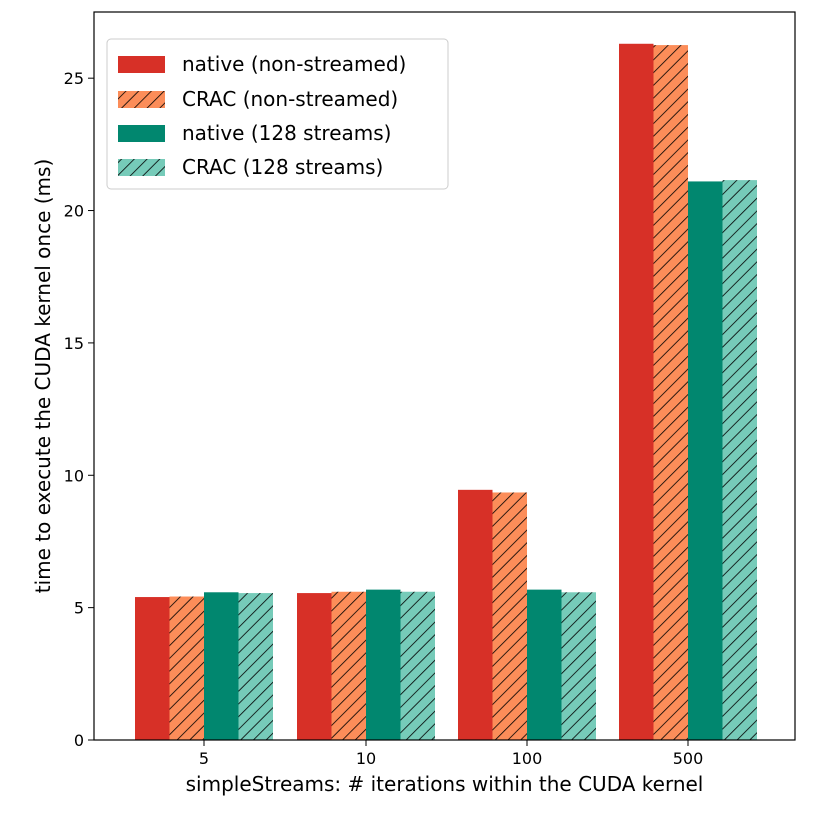 Image resolution: width=830 pixels, height=830 pixels. What do you see at coordinates (79, 409) in the screenshot?
I see `y-axis-ticks: 0 5 10 15 20 25` at bounding box center [79, 409].